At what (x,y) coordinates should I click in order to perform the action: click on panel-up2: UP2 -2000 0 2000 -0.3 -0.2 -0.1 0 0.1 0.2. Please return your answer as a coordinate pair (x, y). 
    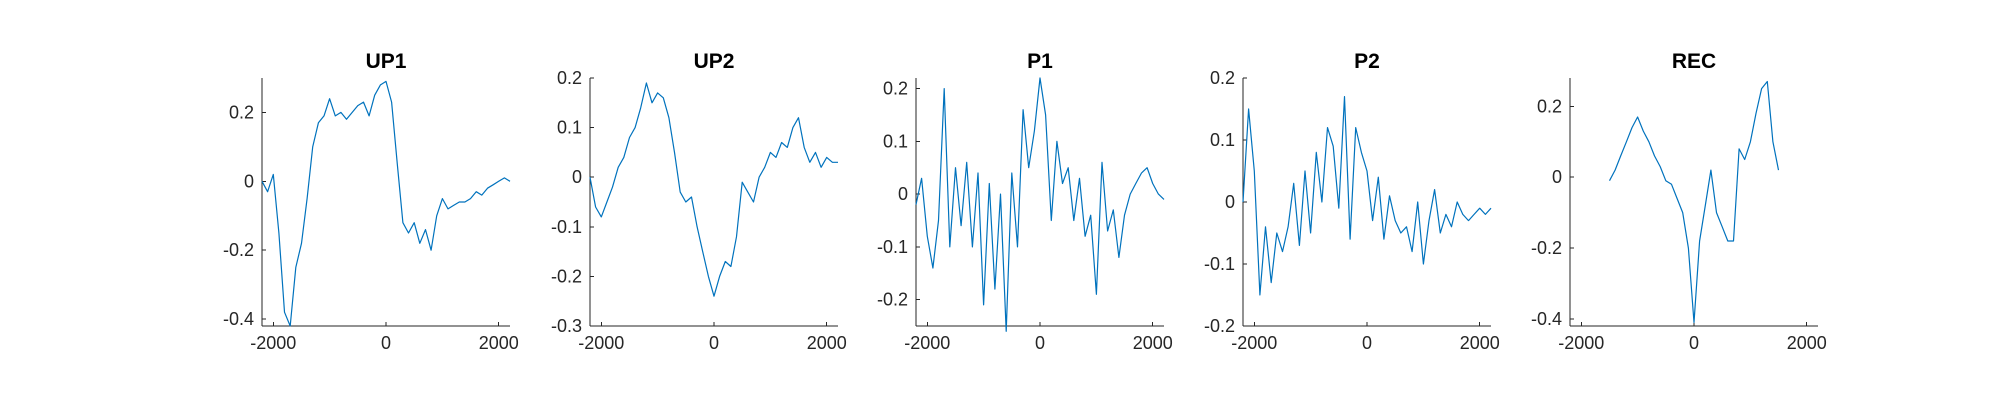
    Looking at the image, I should click on (699, 201).